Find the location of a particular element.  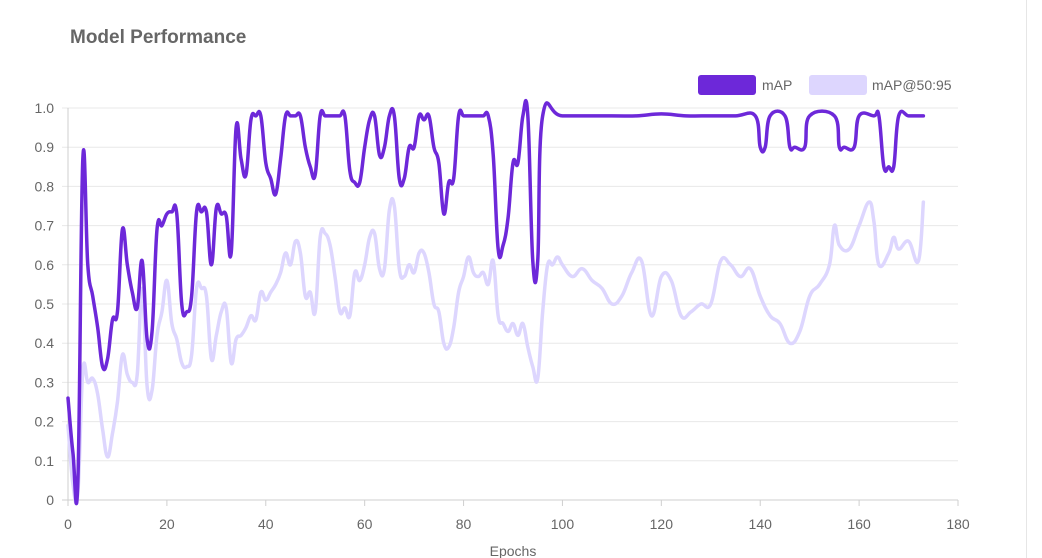

y-tick-label: 0.2 is located at coordinates (45, 422).